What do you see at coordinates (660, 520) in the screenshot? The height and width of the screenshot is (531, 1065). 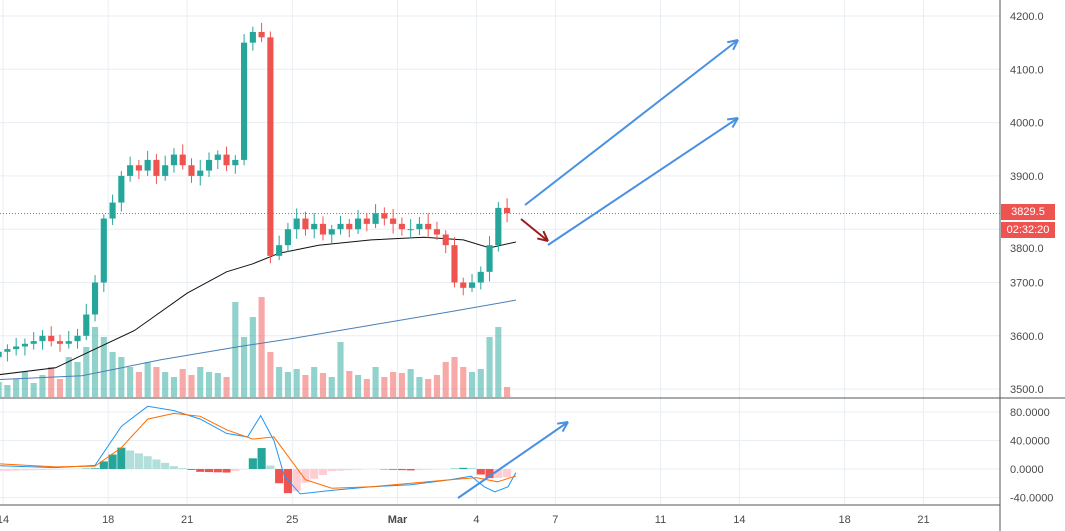 I see `time-tick-label: 11` at bounding box center [660, 520].